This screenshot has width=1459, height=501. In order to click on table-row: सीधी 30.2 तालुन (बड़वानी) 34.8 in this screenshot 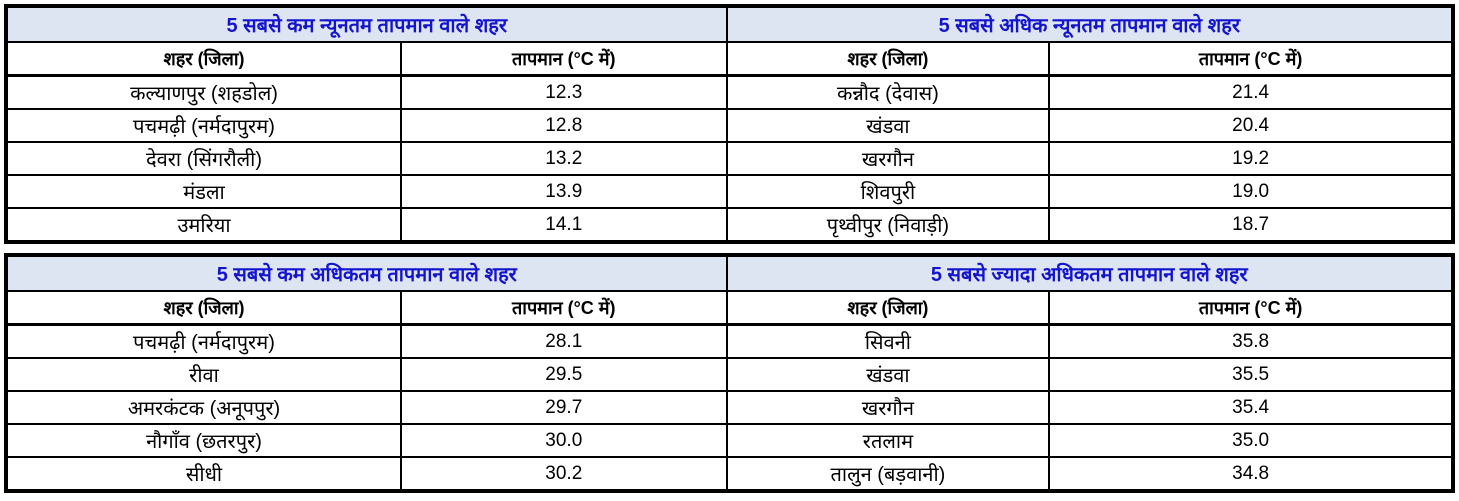, I will do `click(729, 474)`.